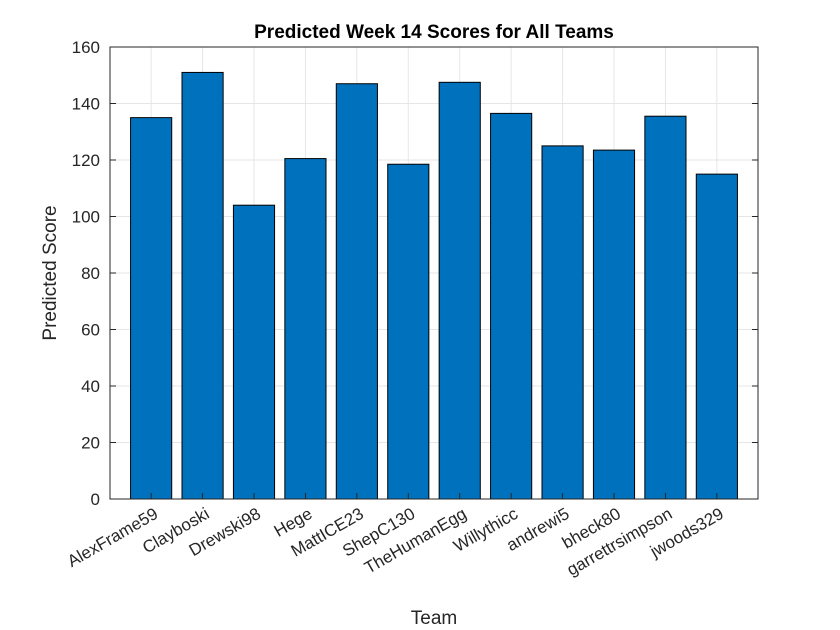 The image size is (840, 630). What do you see at coordinates (202, 285) in the screenshot?
I see `bar-Clayboski` at bounding box center [202, 285].